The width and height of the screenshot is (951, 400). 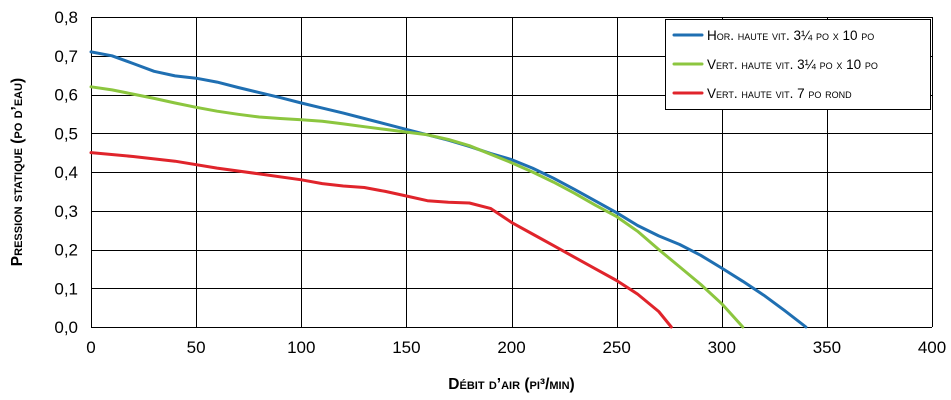 I want to click on y-tick-label: 0,2, so click(x=66, y=250).